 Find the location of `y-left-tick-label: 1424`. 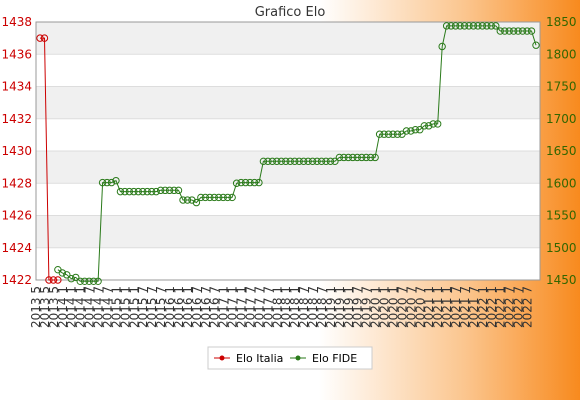

y-left-tick-label: 1424 is located at coordinates (16, 248).